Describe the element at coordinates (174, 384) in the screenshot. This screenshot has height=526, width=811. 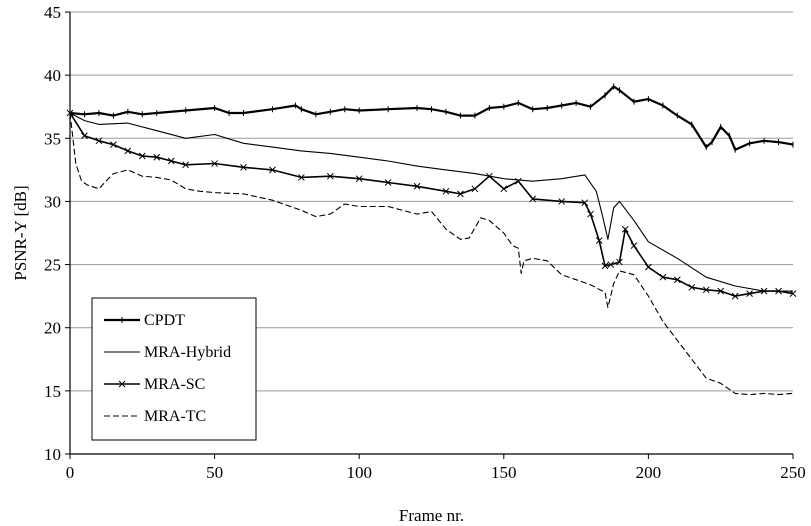
I see `legend-label: MRA-SC` at that location.